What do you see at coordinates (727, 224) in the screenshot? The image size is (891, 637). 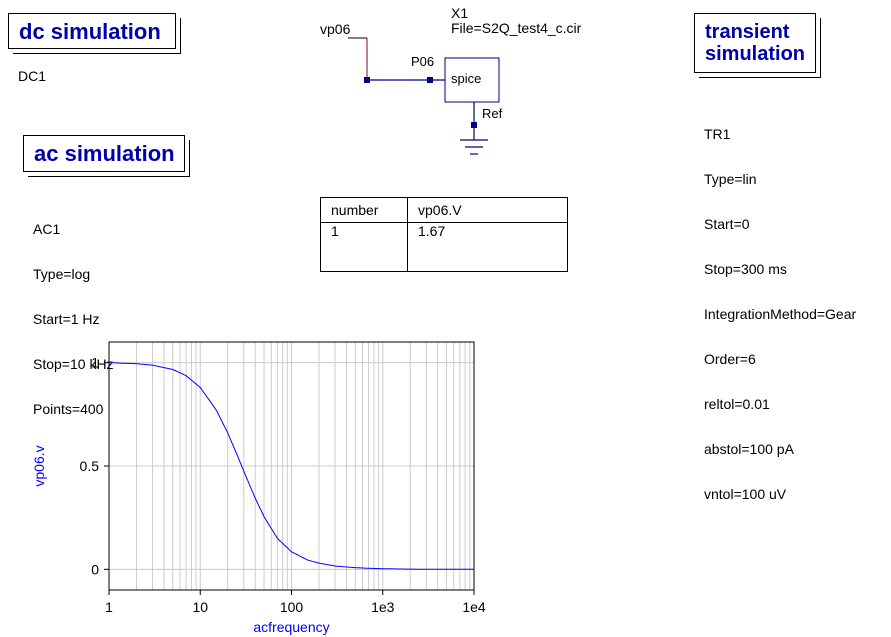 I see `tr-param: Start=0` at bounding box center [727, 224].